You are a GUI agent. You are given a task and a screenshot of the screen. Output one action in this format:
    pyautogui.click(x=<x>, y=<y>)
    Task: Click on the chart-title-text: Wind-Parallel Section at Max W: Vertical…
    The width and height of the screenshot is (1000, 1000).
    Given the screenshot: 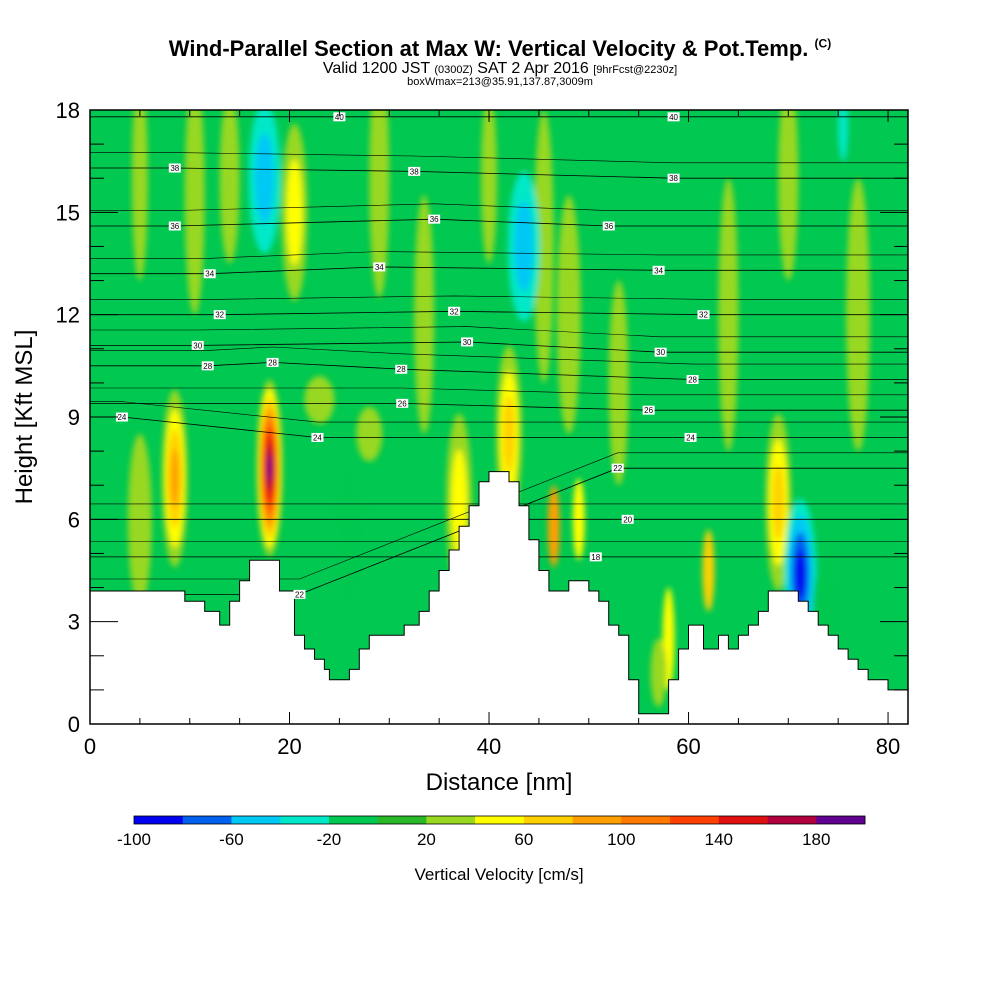 What is the action you would take?
    pyautogui.click(x=488, y=48)
    